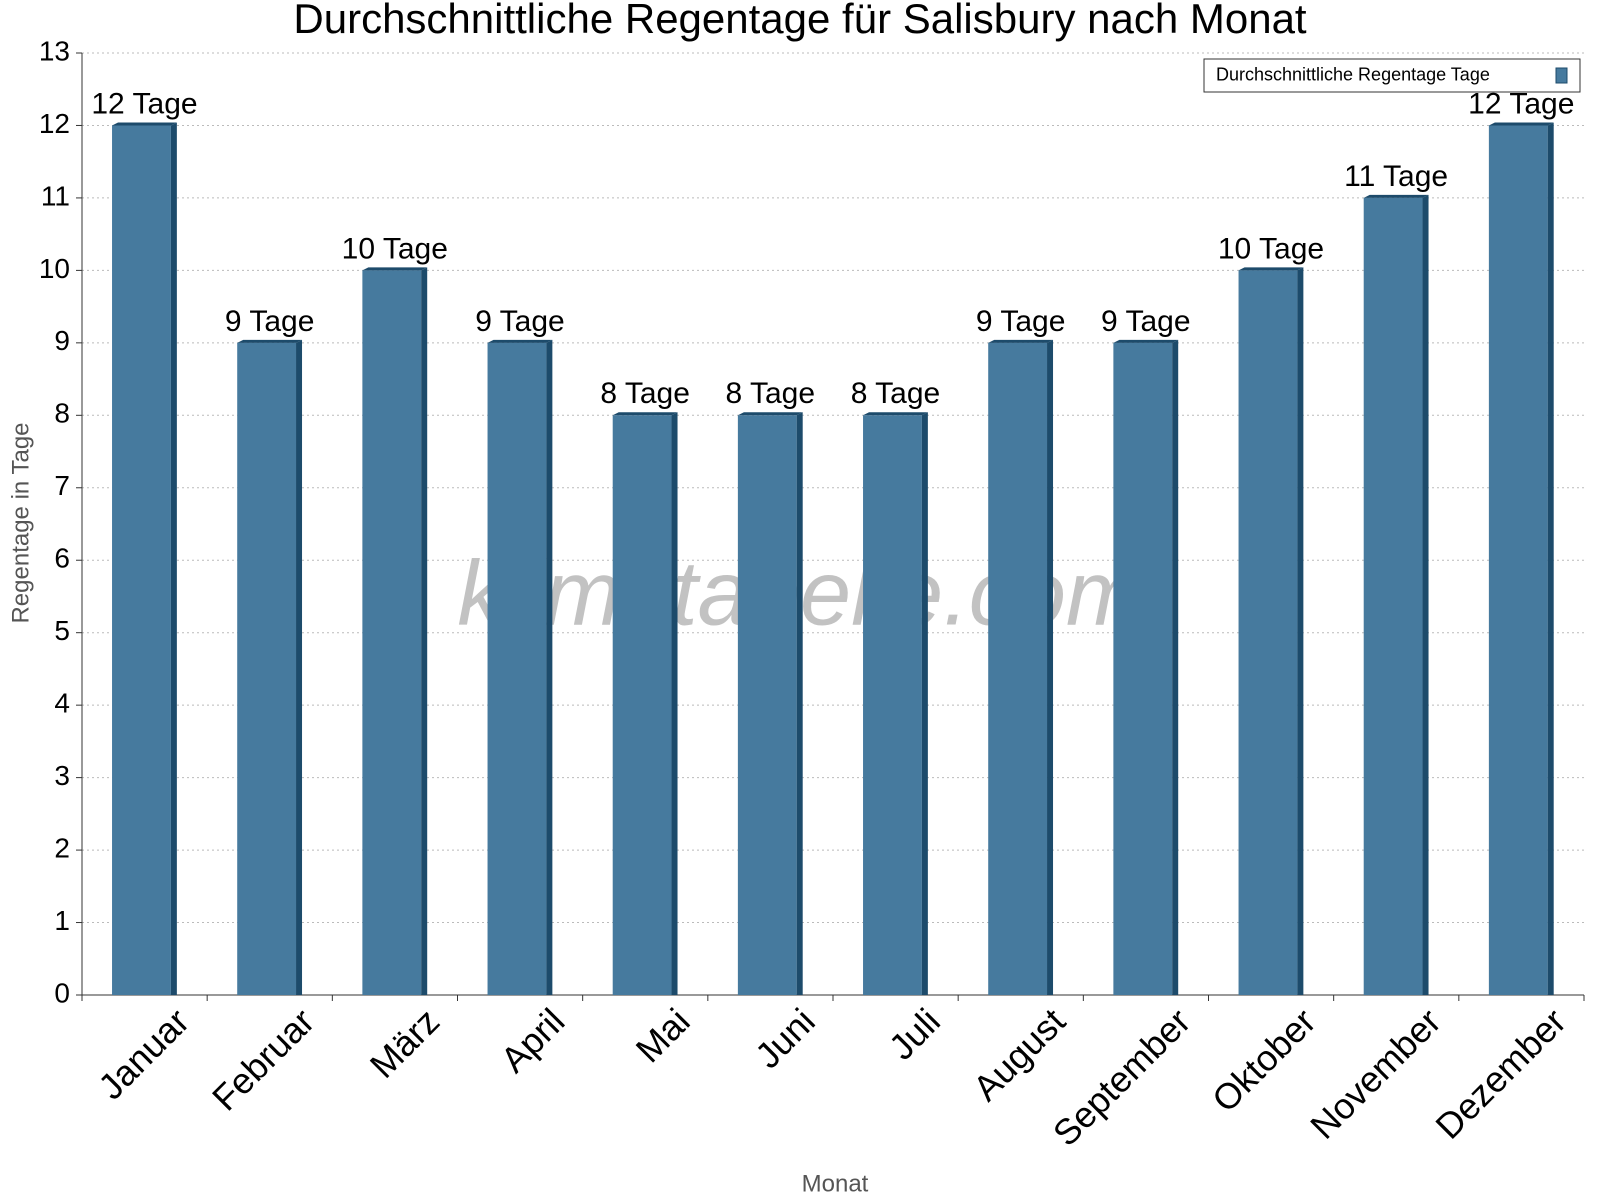  I want to click on x-tick-label: September, so click(1122, 1077).